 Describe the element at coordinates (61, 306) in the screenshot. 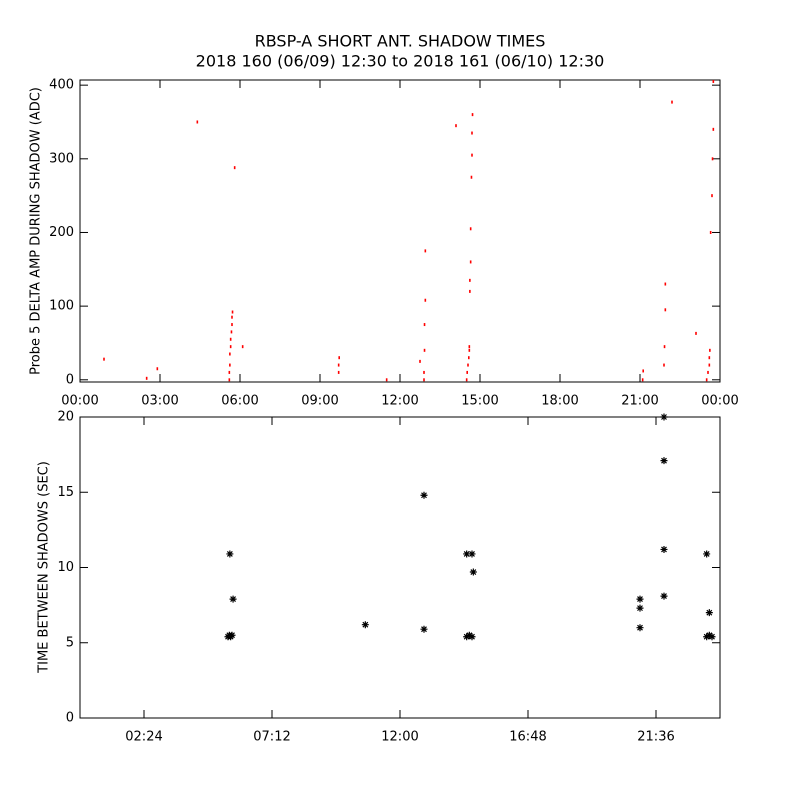

I see `y-tick-label: 100` at that location.